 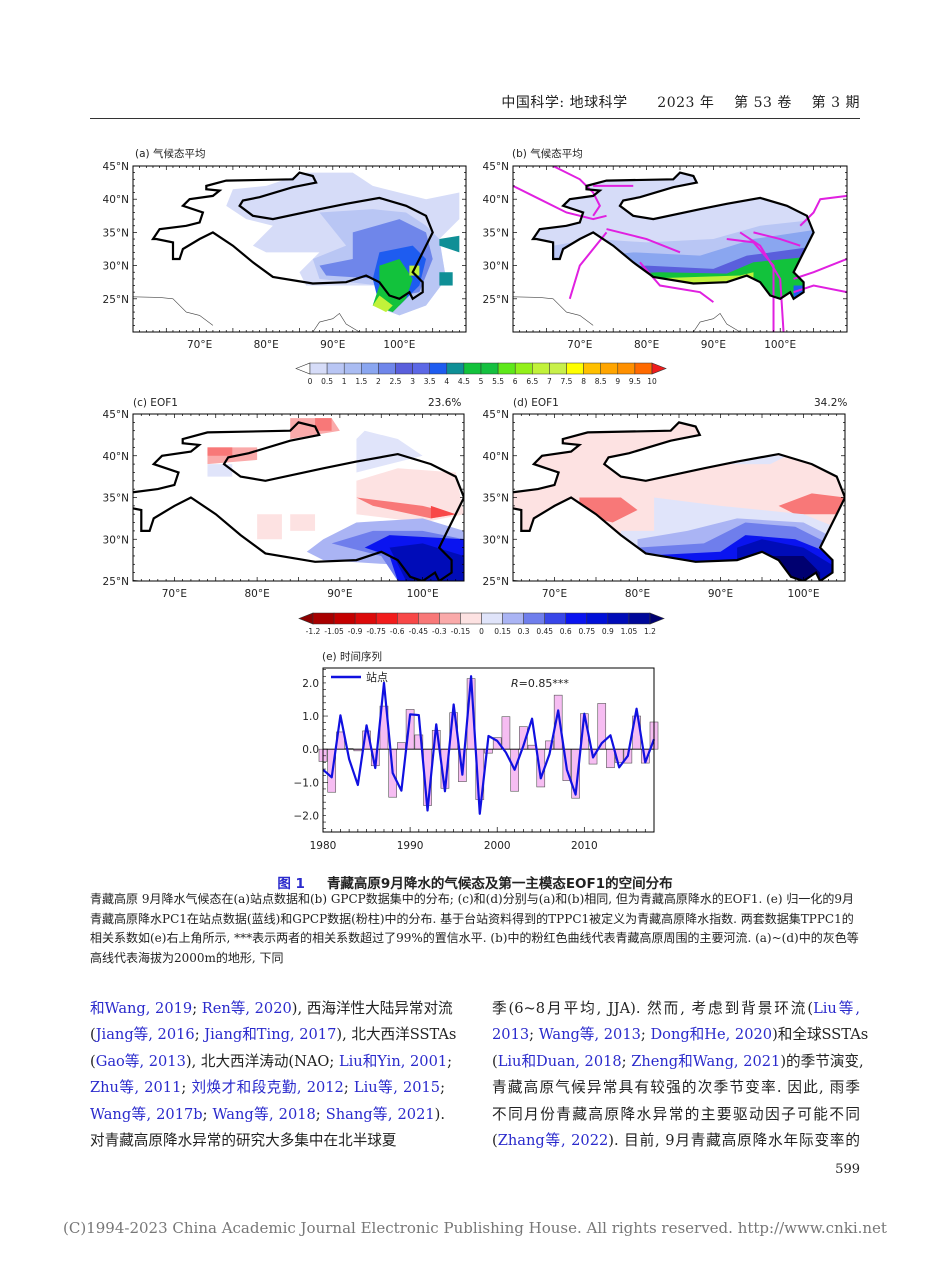 I want to click on colorbar-arrow-low, so click(x=306, y=618).